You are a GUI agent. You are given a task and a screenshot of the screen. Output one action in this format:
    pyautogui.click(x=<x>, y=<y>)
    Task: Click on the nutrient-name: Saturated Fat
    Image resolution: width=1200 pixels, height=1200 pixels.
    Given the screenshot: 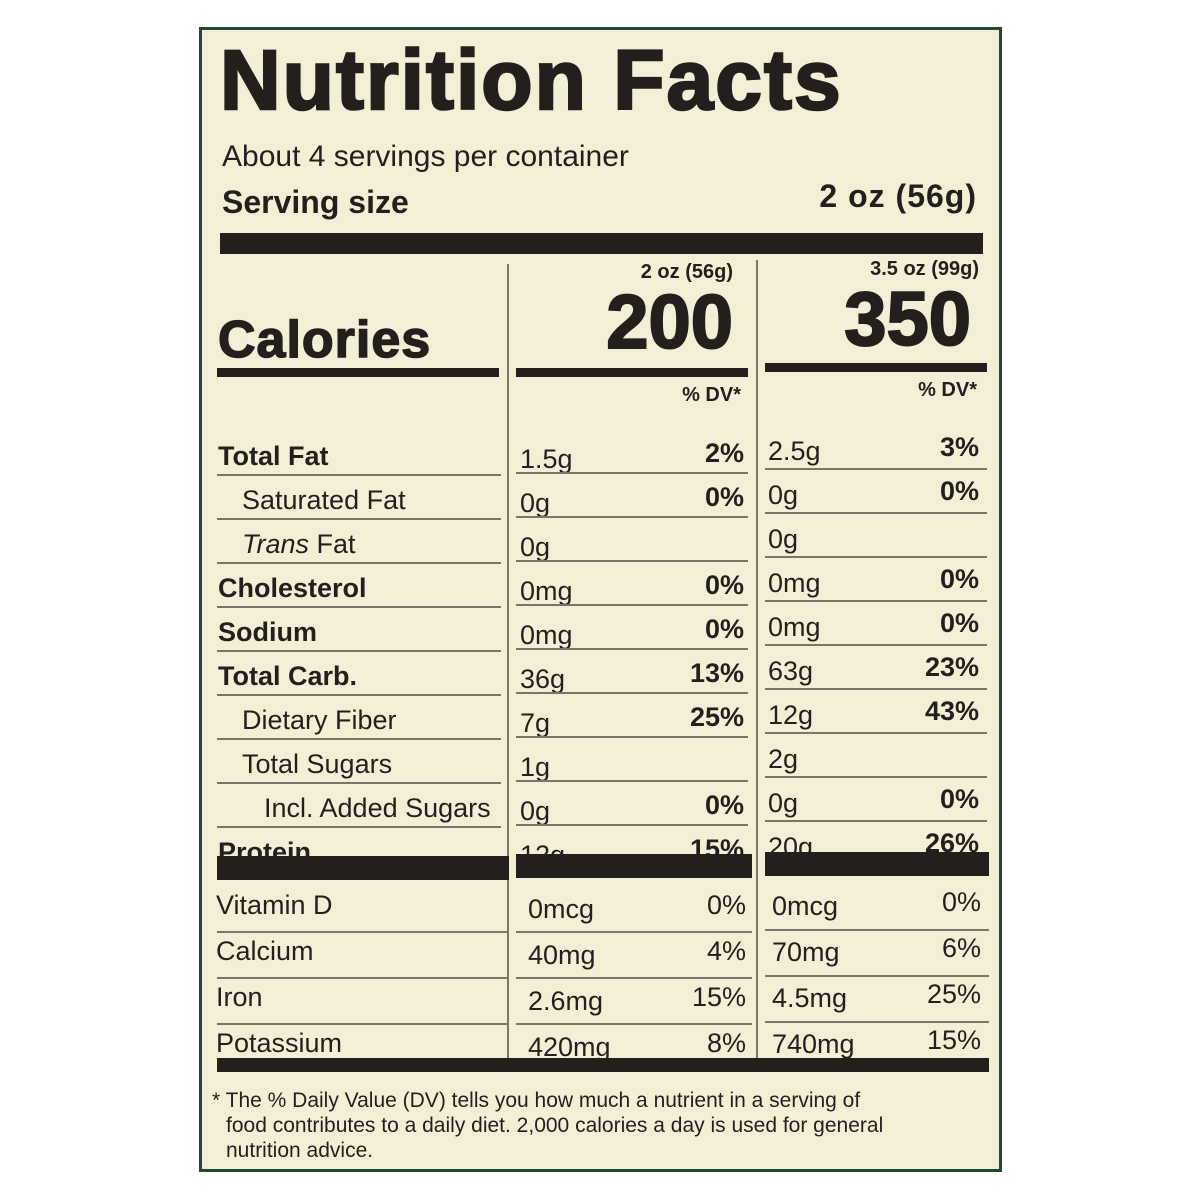 What is the action you would take?
    pyautogui.click(x=324, y=500)
    